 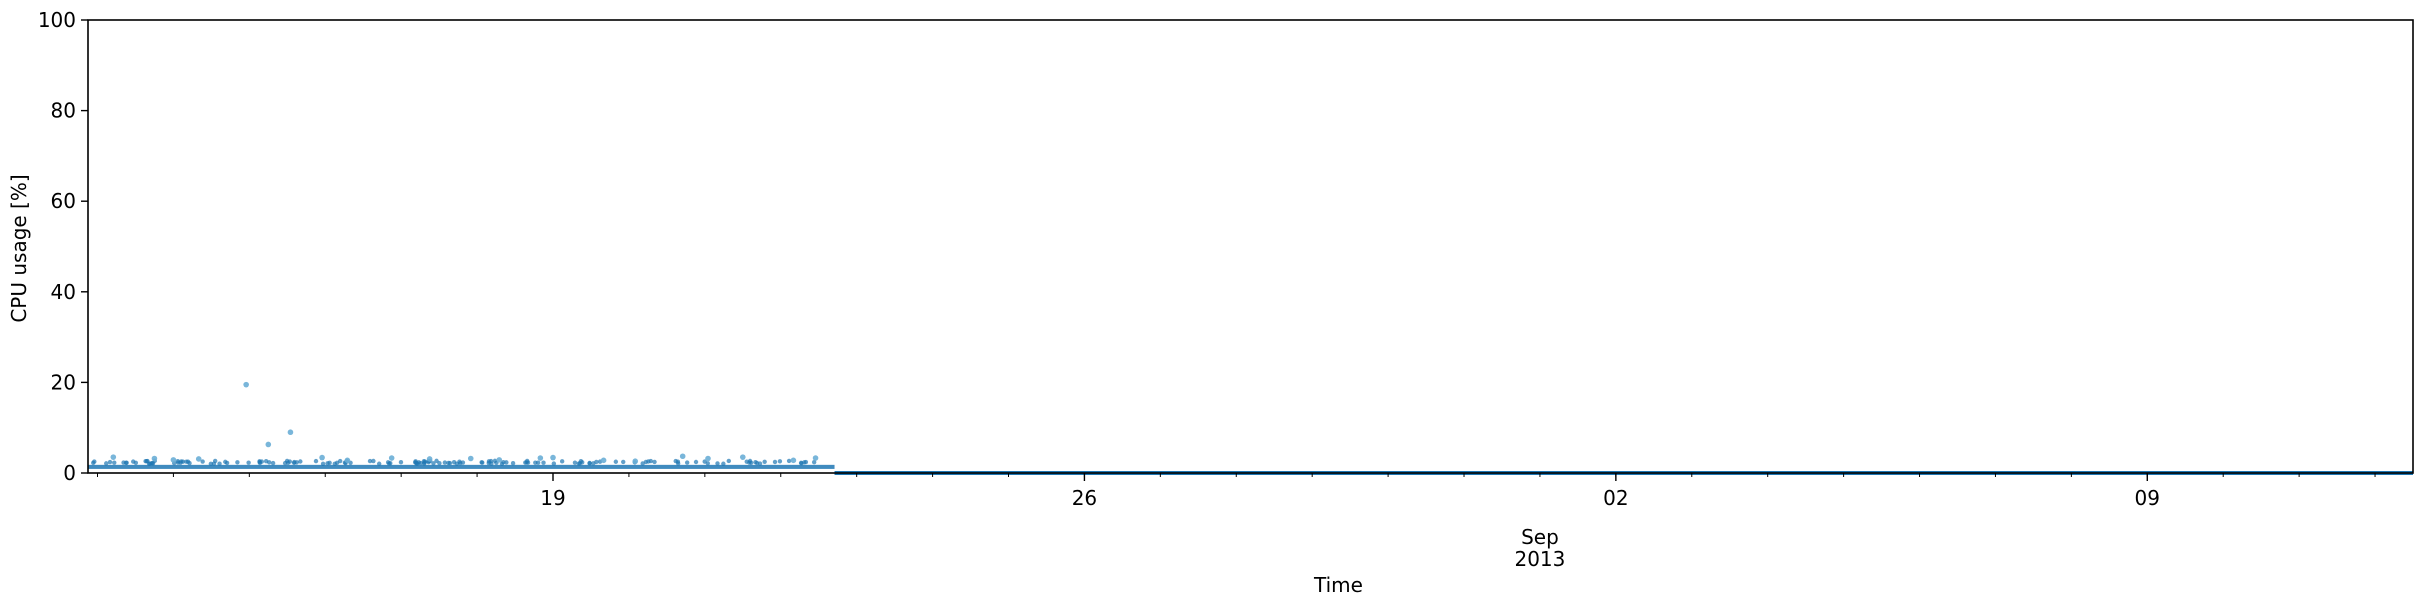 I want to click on y-tick-label: 60, so click(x=63, y=201).